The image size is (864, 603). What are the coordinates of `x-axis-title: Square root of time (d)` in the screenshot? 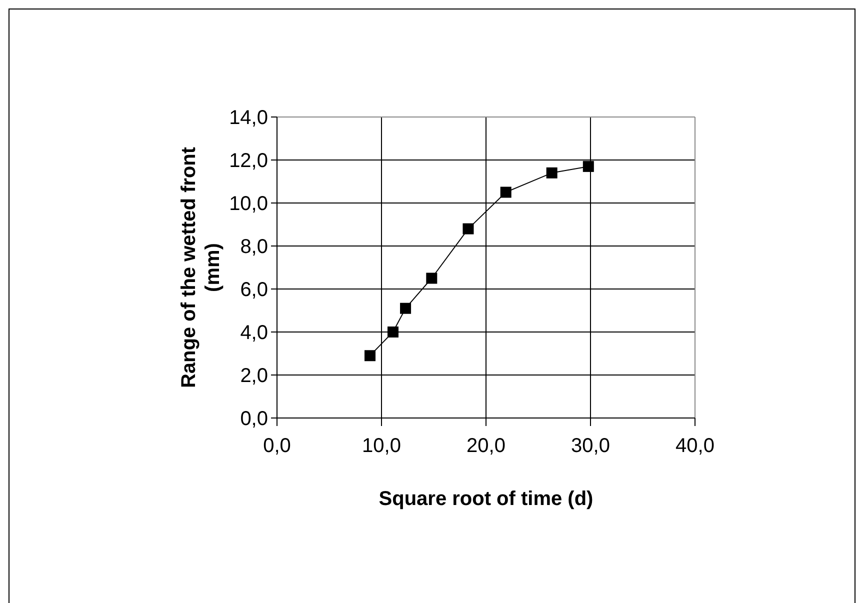 It's located at (486, 499).